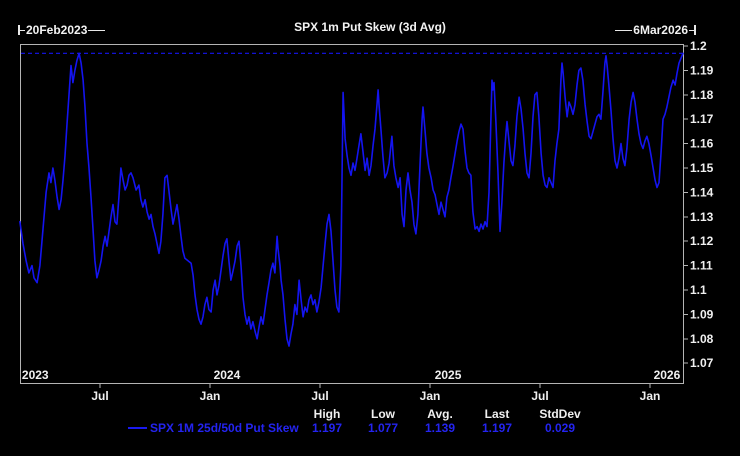  I want to click on stat-value-avg: 1.139, so click(440, 428).